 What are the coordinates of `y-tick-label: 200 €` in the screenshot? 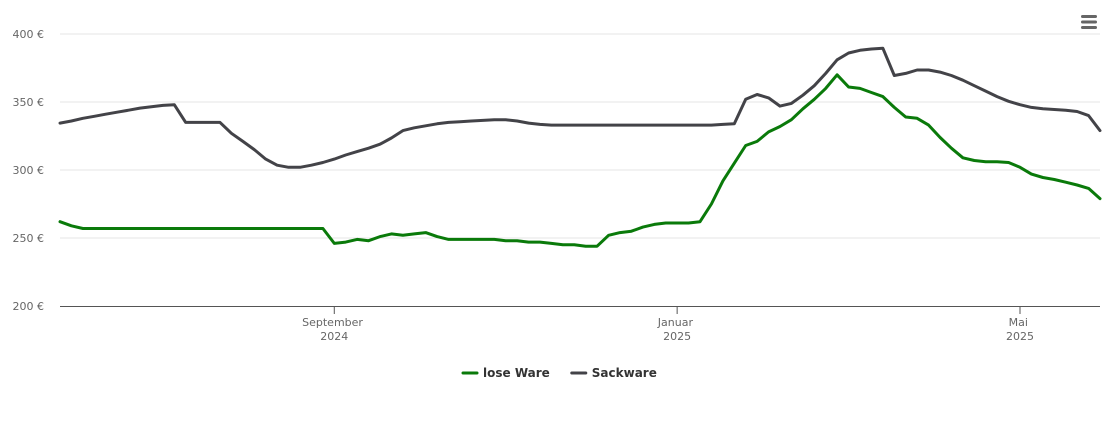 It's located at (29, 306).